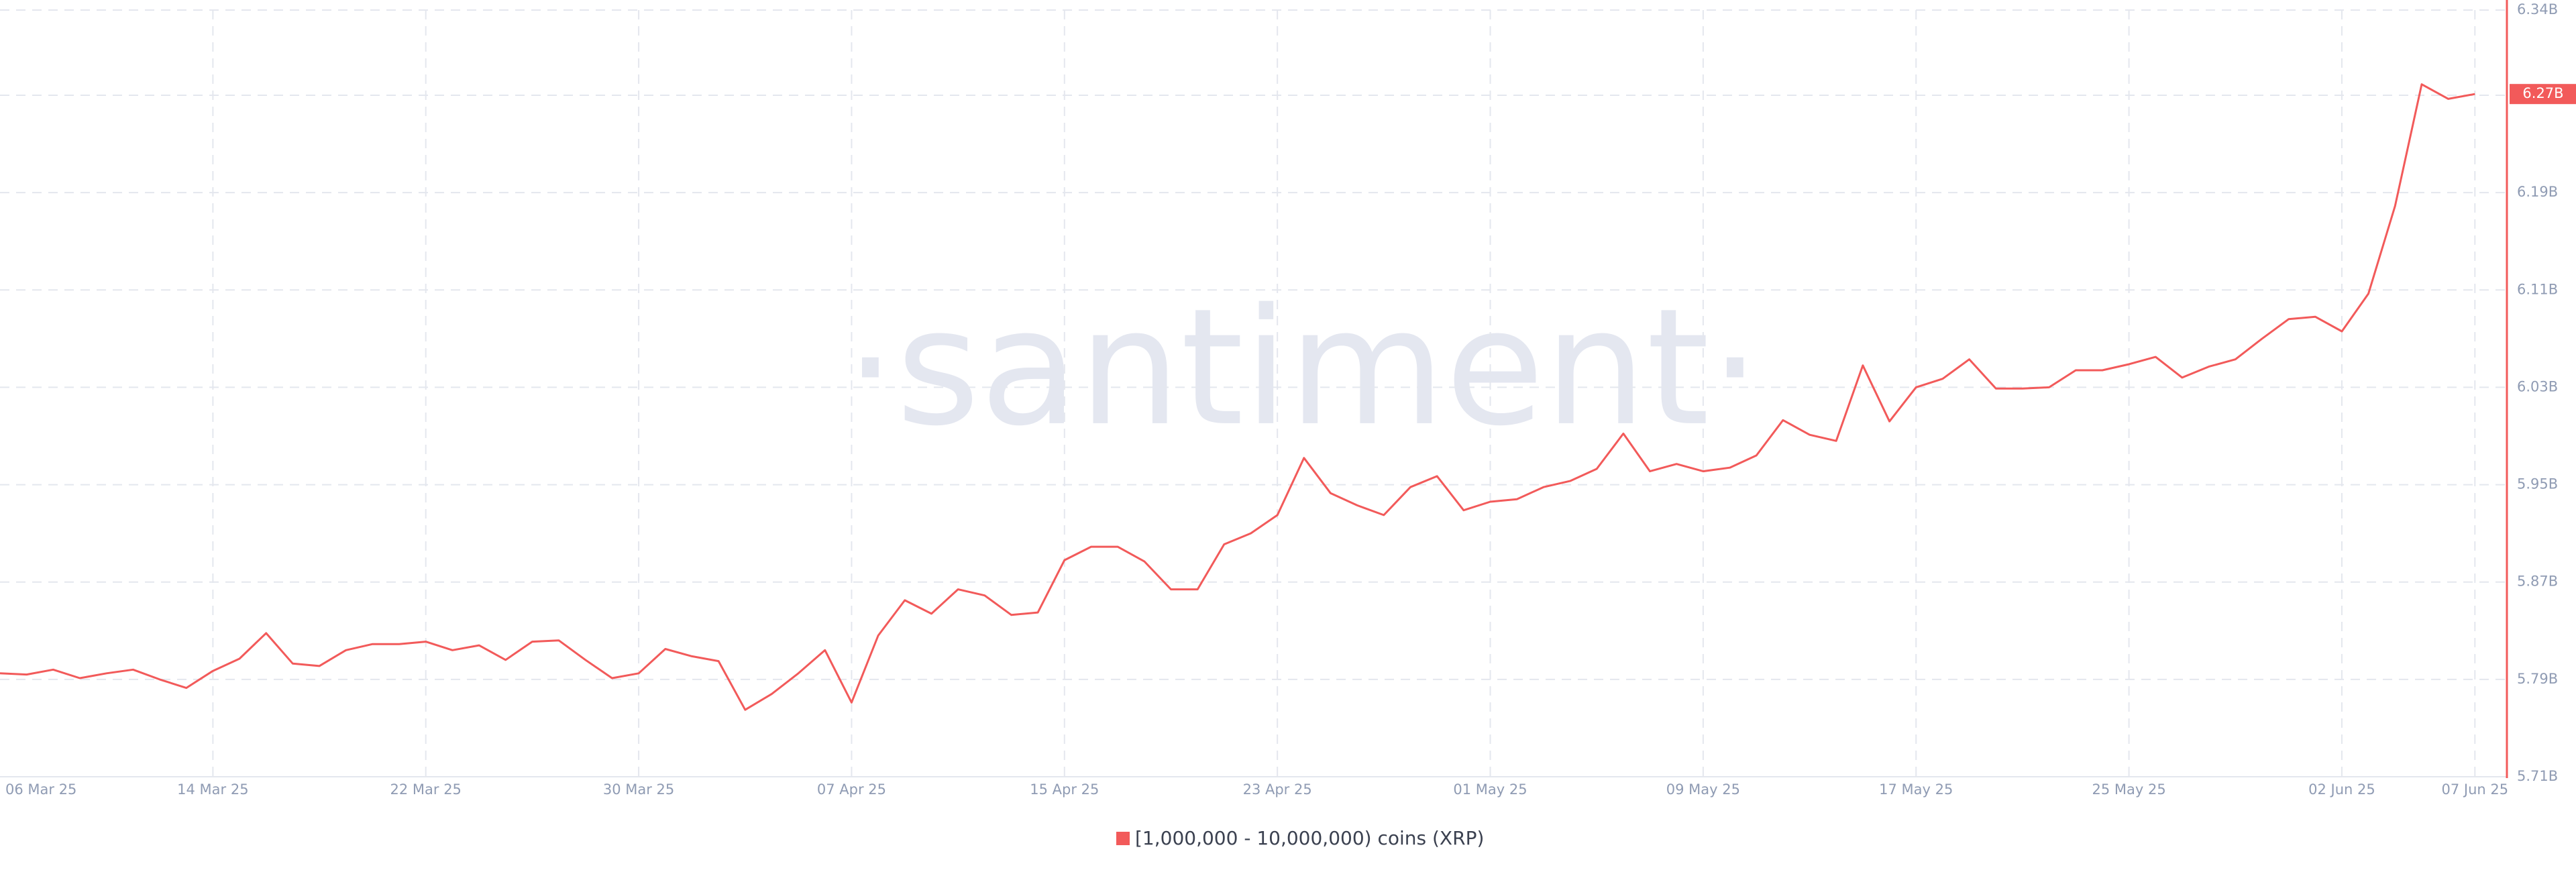 The width and height of the screenshot is (2576, 872). What do you see at coordinates (1703, 790) in the screenshot?
I see `x-tick-label: 09 May 25` at bounding box center [1703, 790].